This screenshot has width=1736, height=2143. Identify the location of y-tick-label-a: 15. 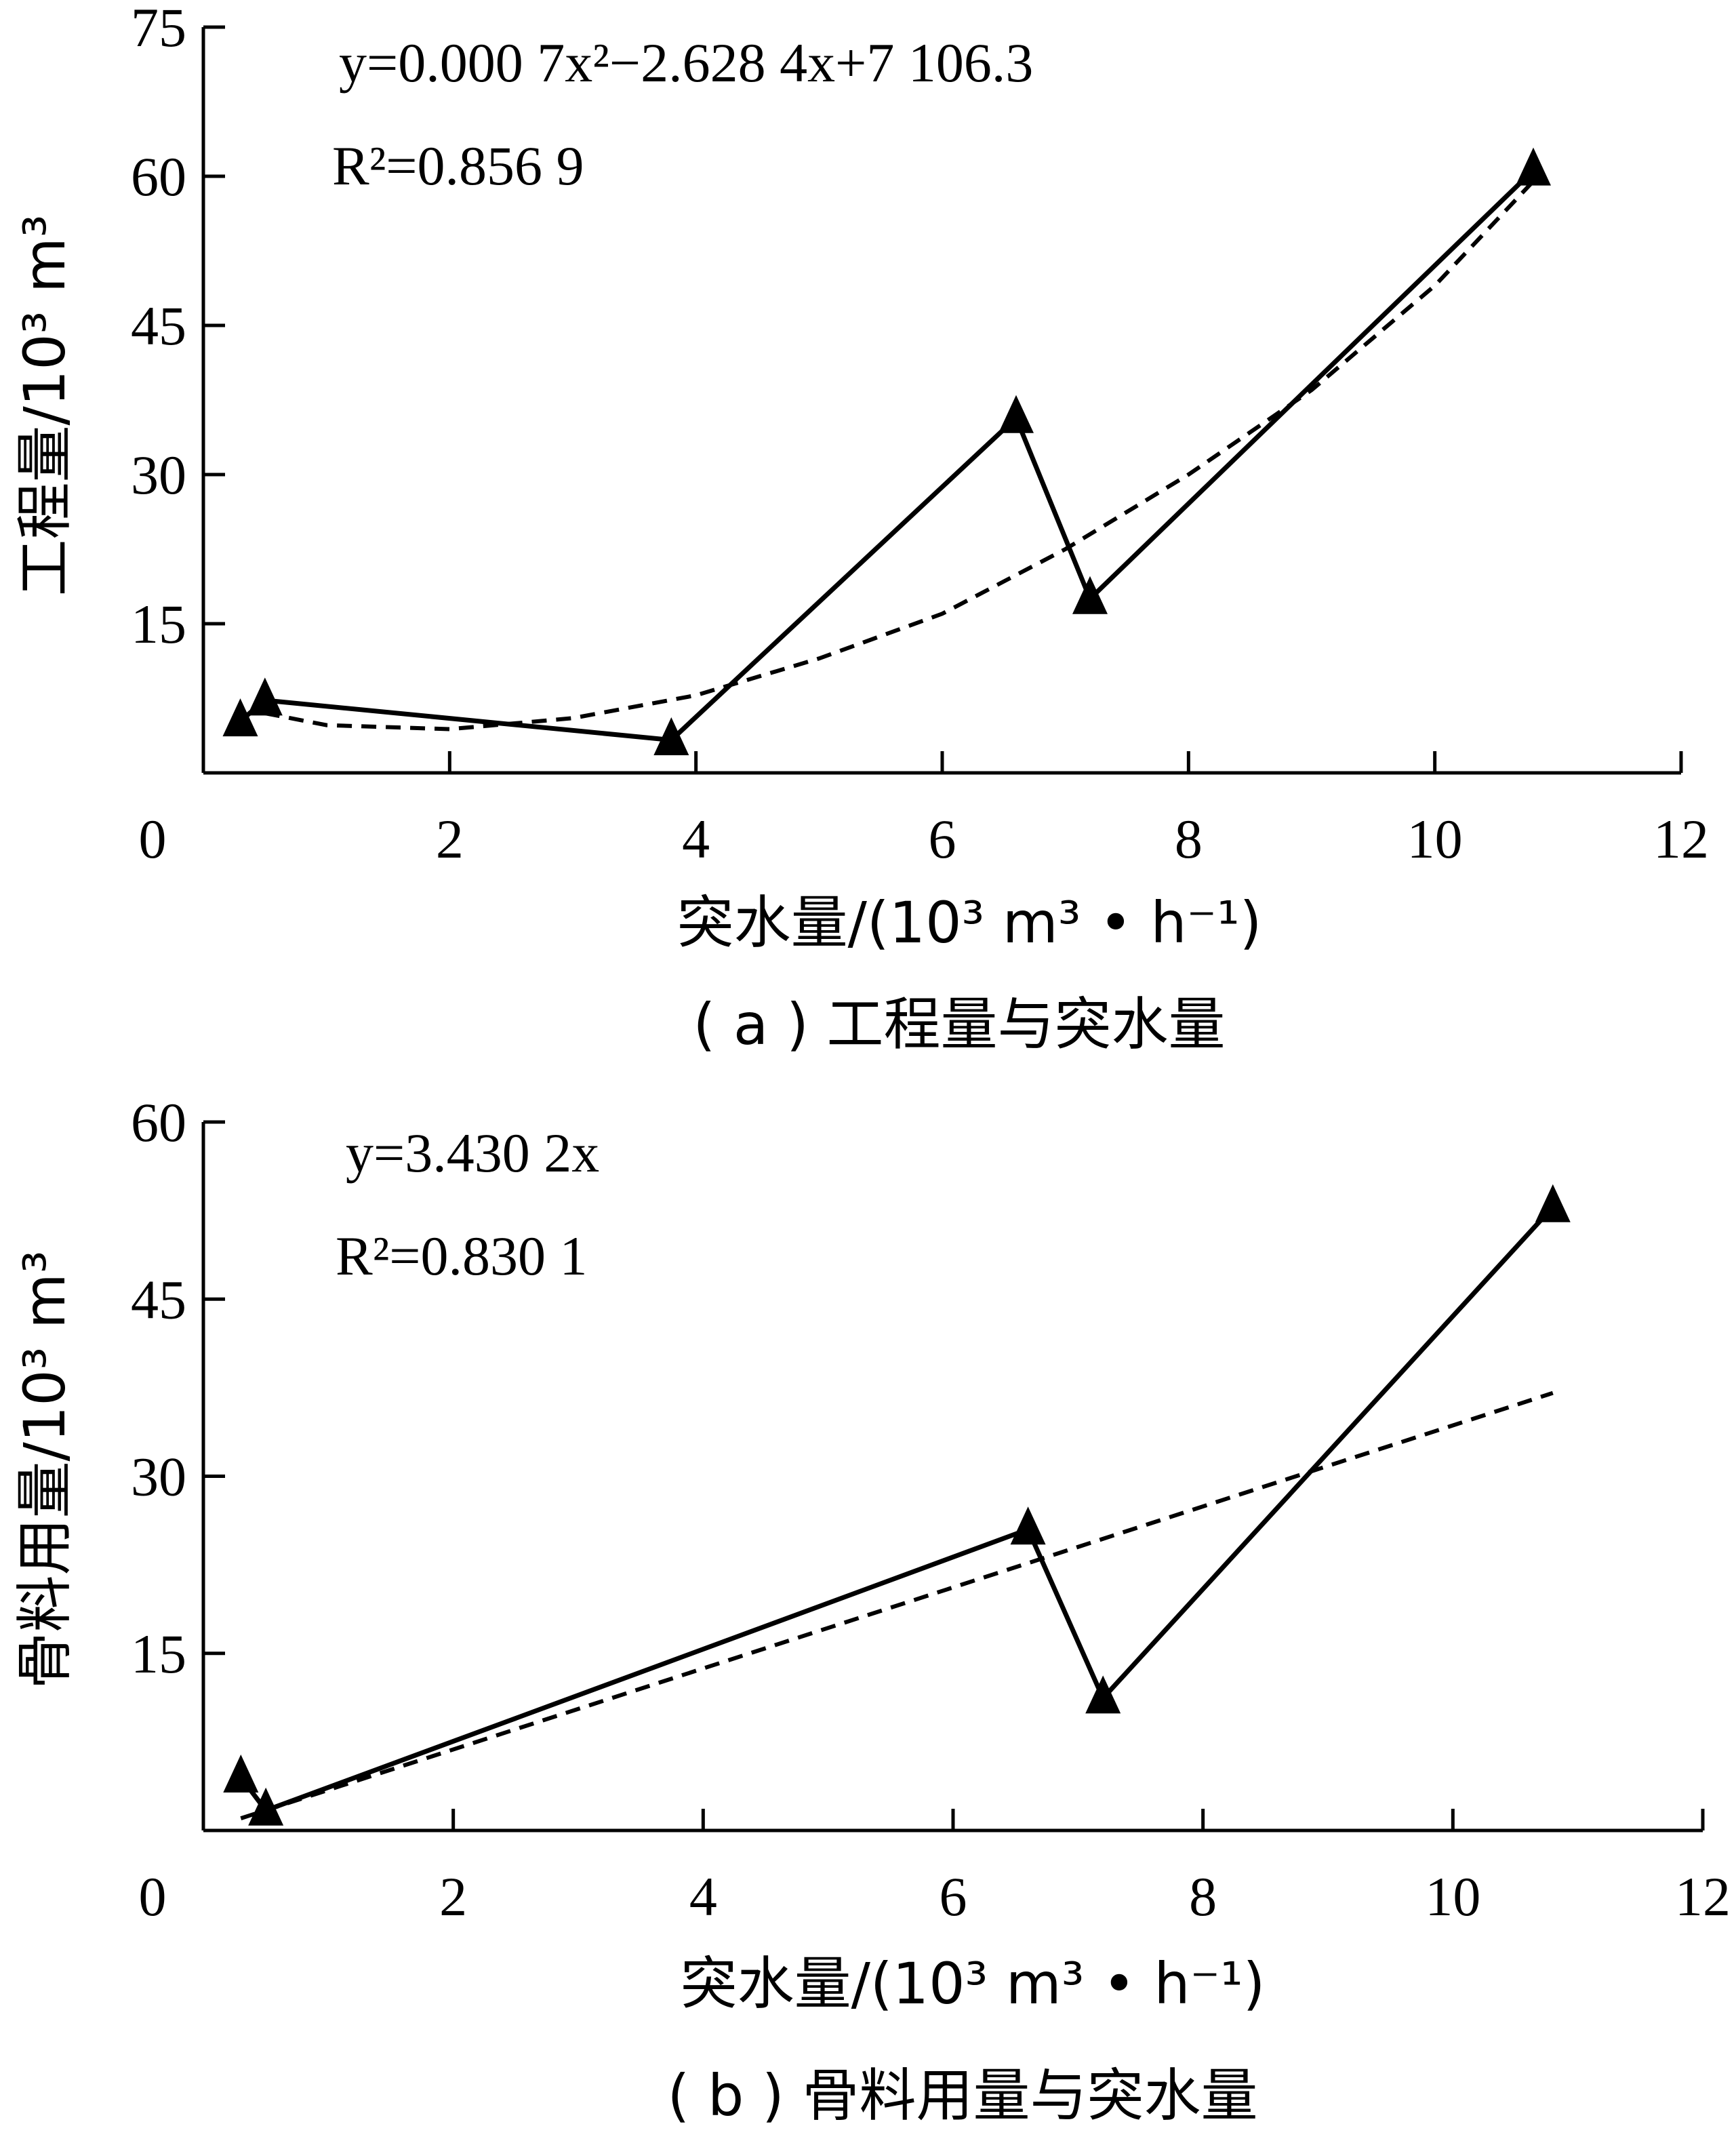
(158, 624).